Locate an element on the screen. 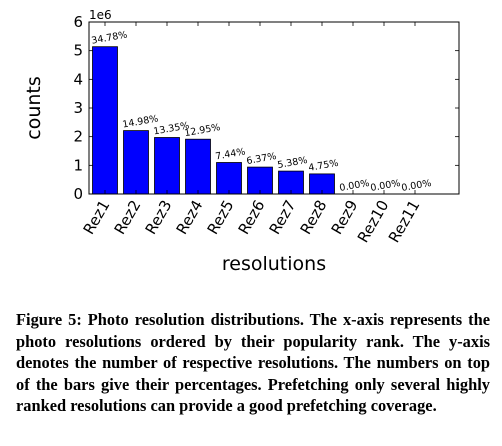 The height and width of the screenshot is (446, 502). bar-label-rez8: 4.75% is located at coordinates (324, 166).